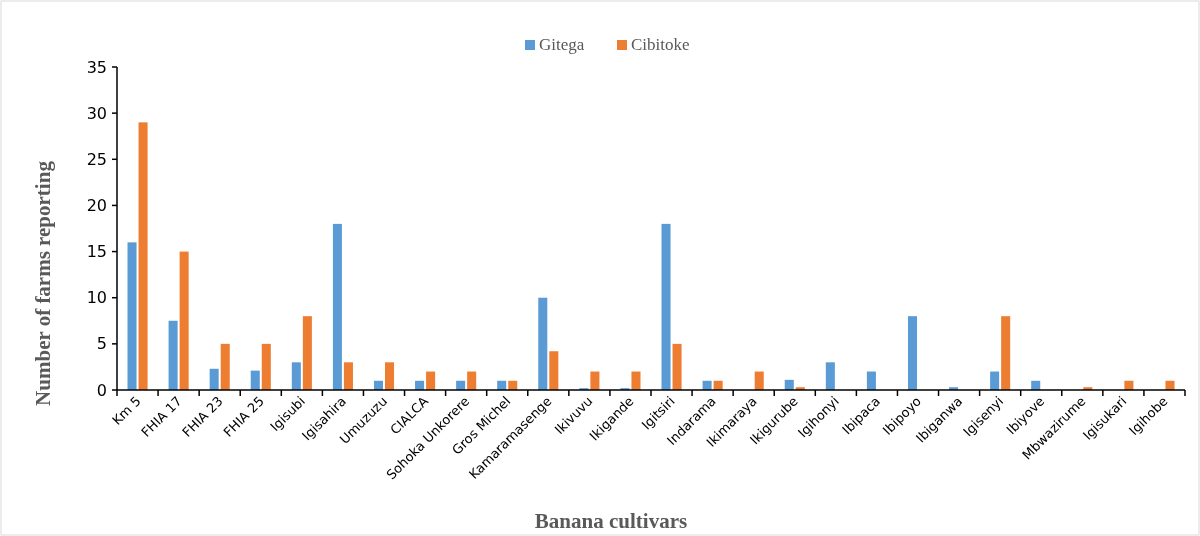  Describe the element at coordinates (611, 521) in the screenshot. I see `x-axis-title: Banana cultivars` at that location.